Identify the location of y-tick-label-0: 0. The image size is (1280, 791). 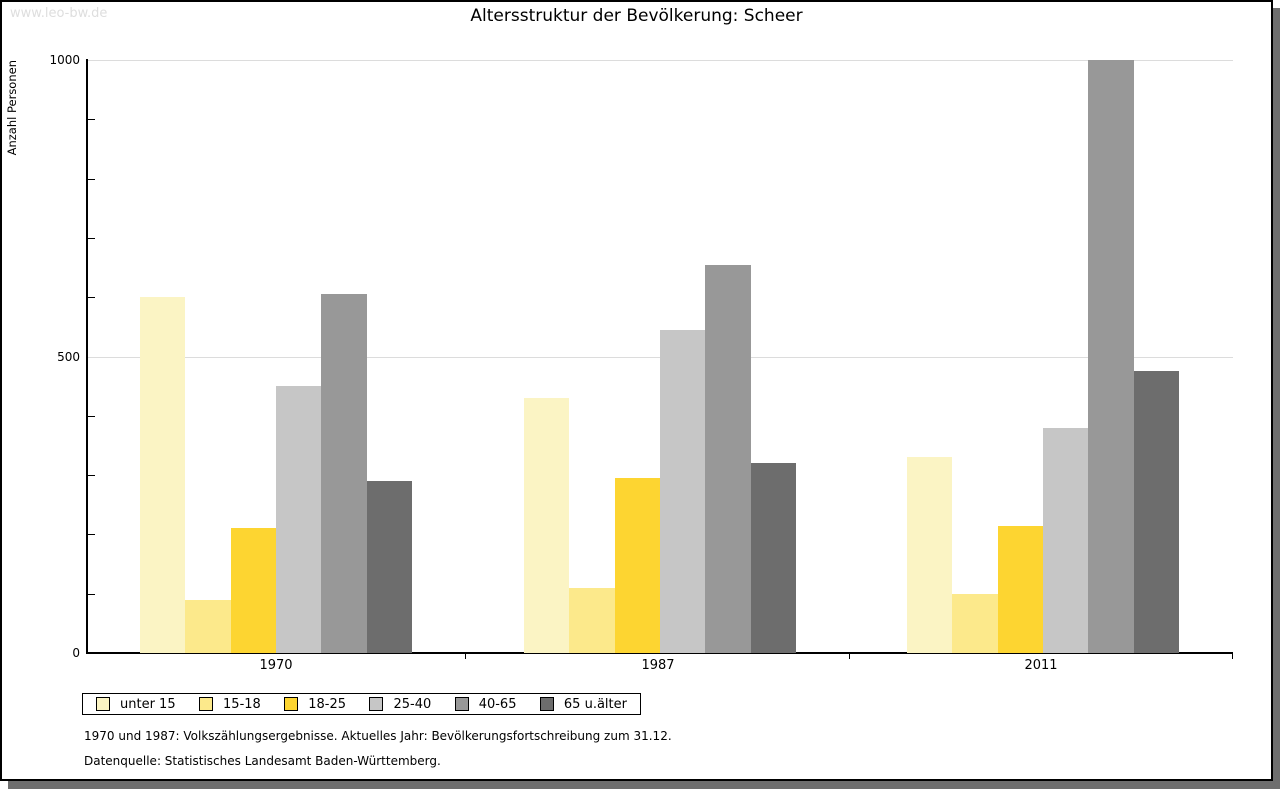
(76, 653).